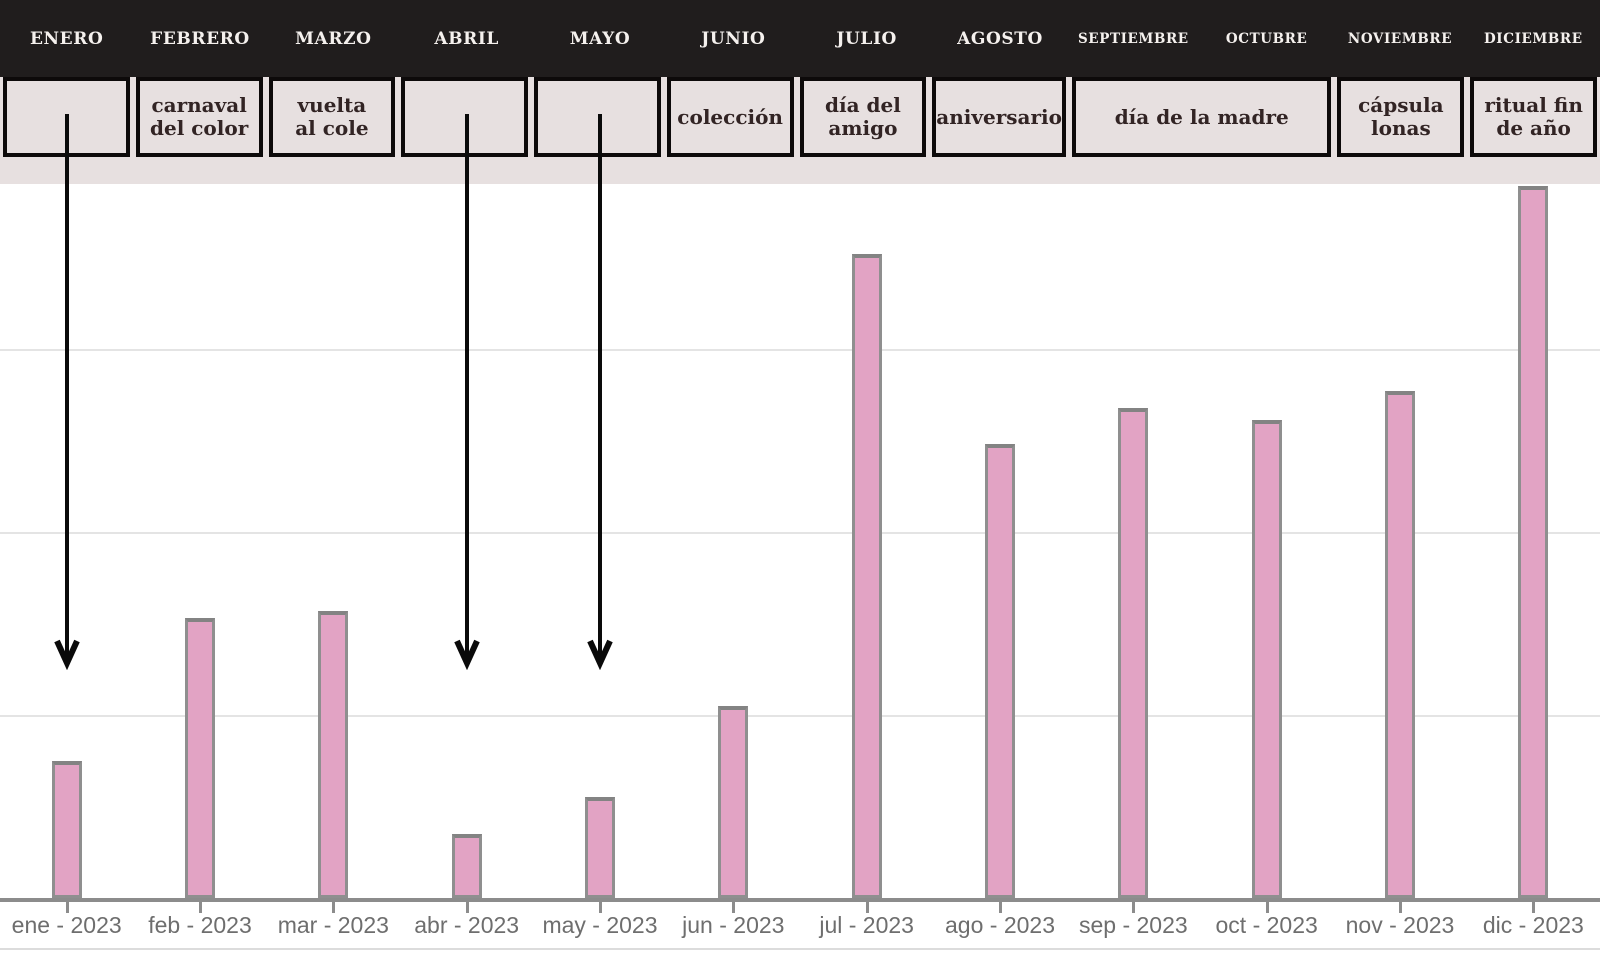 This screenshot has width=1600, height=954. What do you see at coordinates (333, 38) in the screenshot?
I see `month-header-cell: MARZO` at bounding box center [333, 38].